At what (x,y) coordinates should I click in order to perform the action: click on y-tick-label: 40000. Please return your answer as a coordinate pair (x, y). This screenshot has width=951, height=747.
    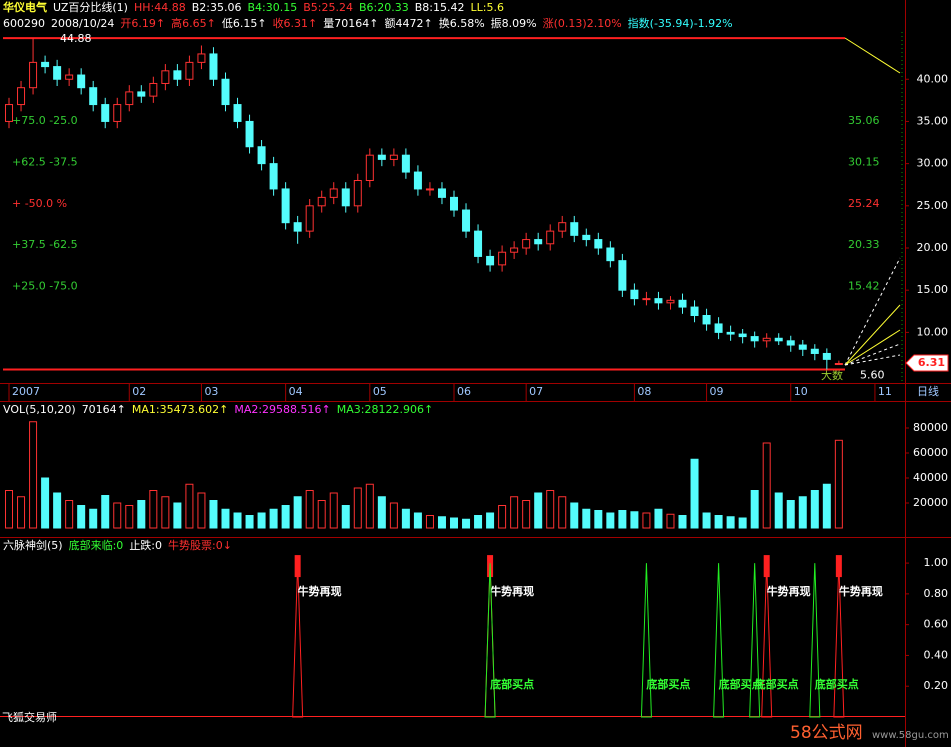
    Looking at the image, I should click on (930, 477).